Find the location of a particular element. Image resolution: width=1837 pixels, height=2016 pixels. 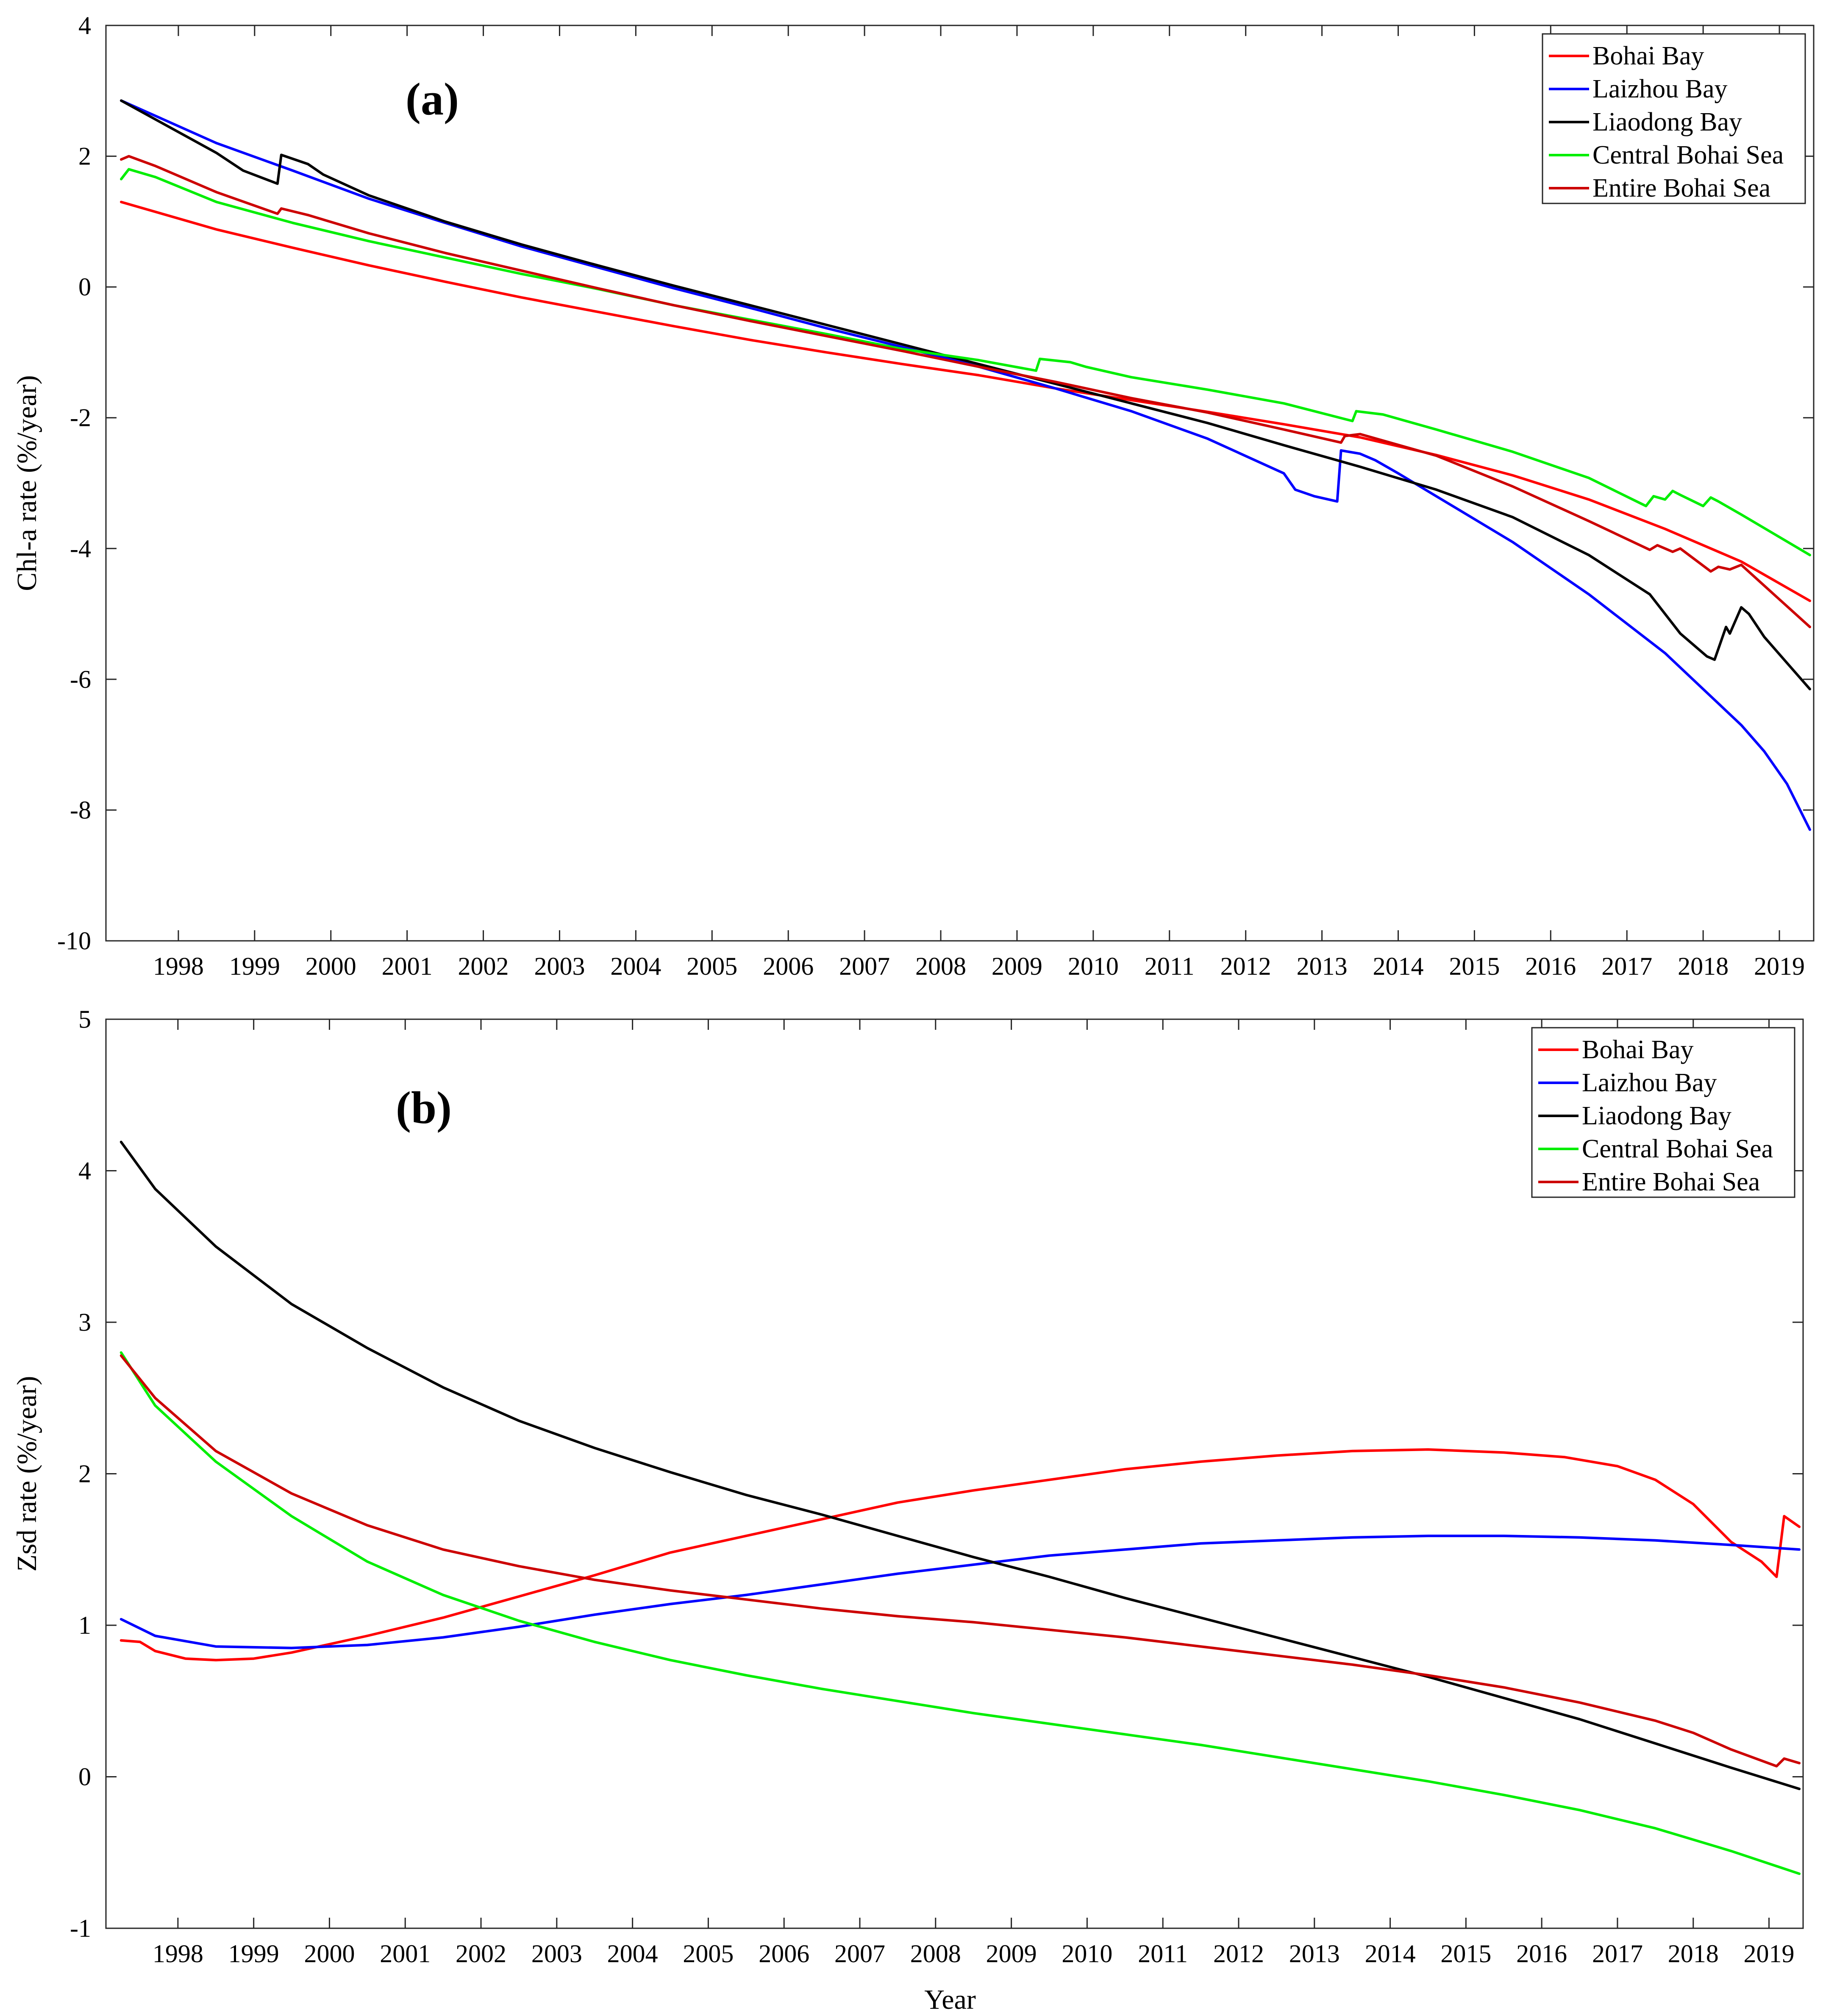

y-tick-label: -2 is located at coordinates (81, 418).